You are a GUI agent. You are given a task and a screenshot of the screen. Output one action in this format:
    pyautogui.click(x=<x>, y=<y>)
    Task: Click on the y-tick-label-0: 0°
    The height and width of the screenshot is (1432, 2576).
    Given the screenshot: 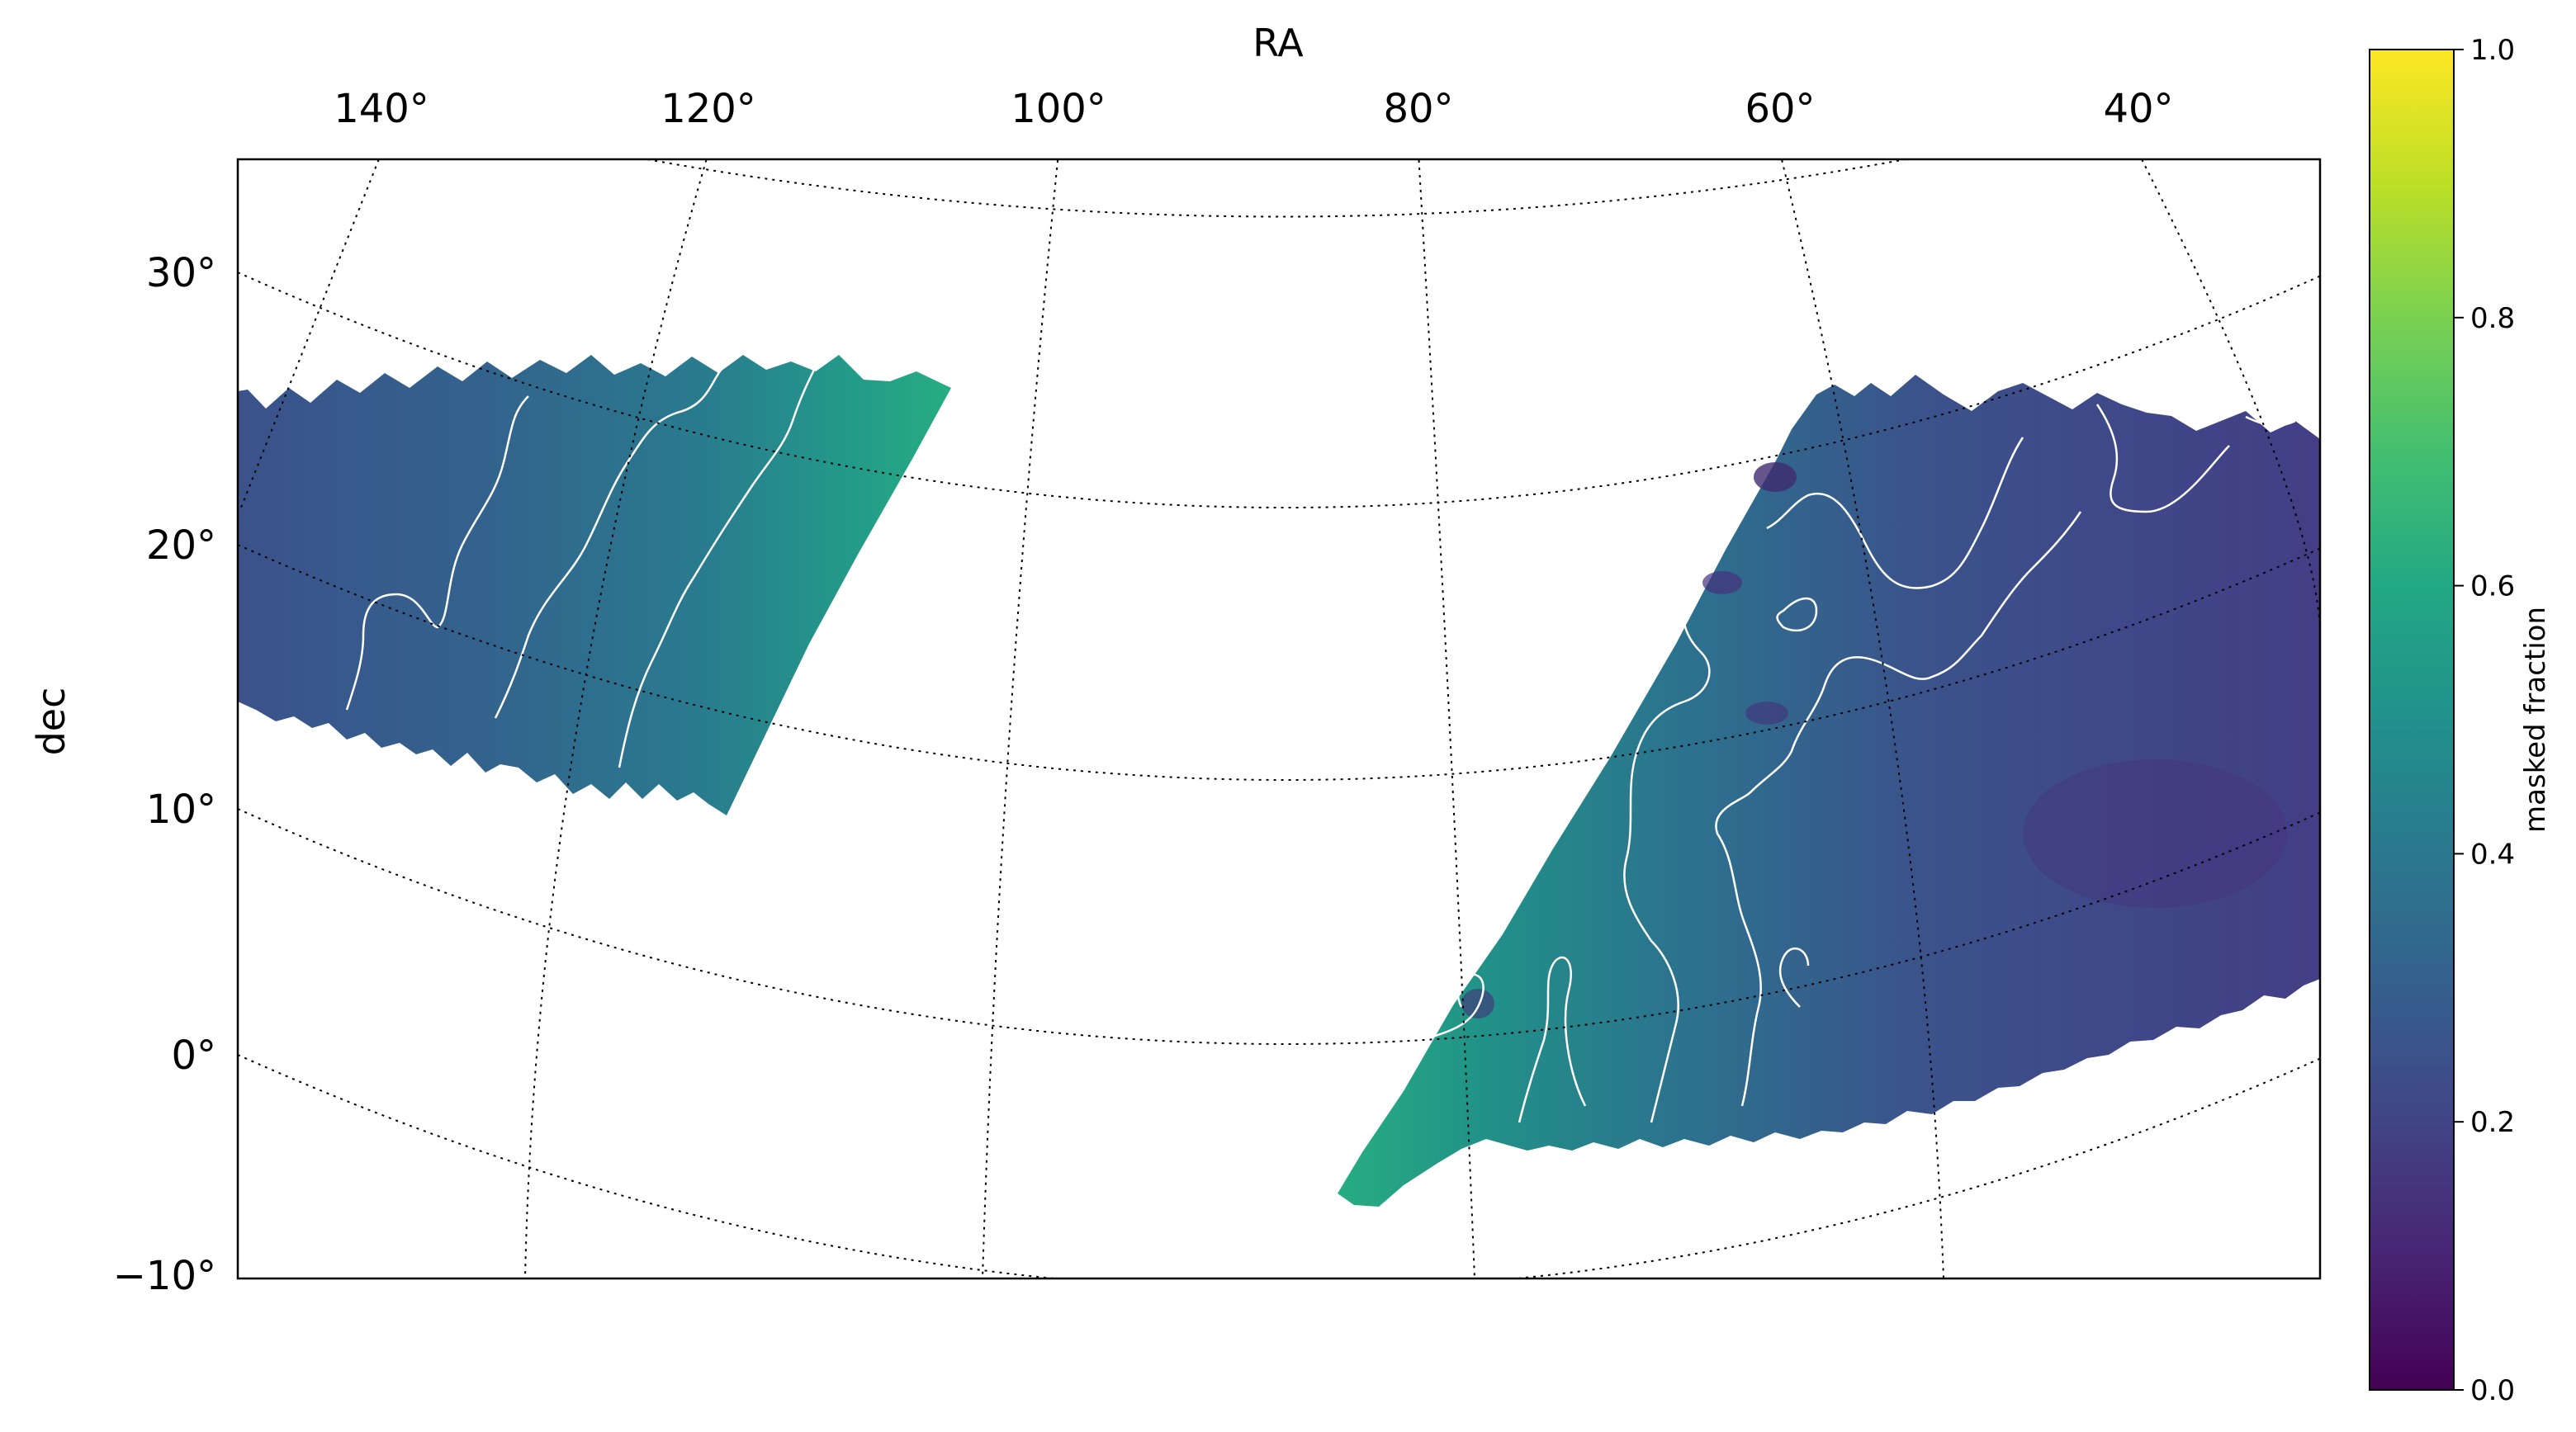 What is the action you would take?
    pyautogui.click(x=193, y=1056)
    